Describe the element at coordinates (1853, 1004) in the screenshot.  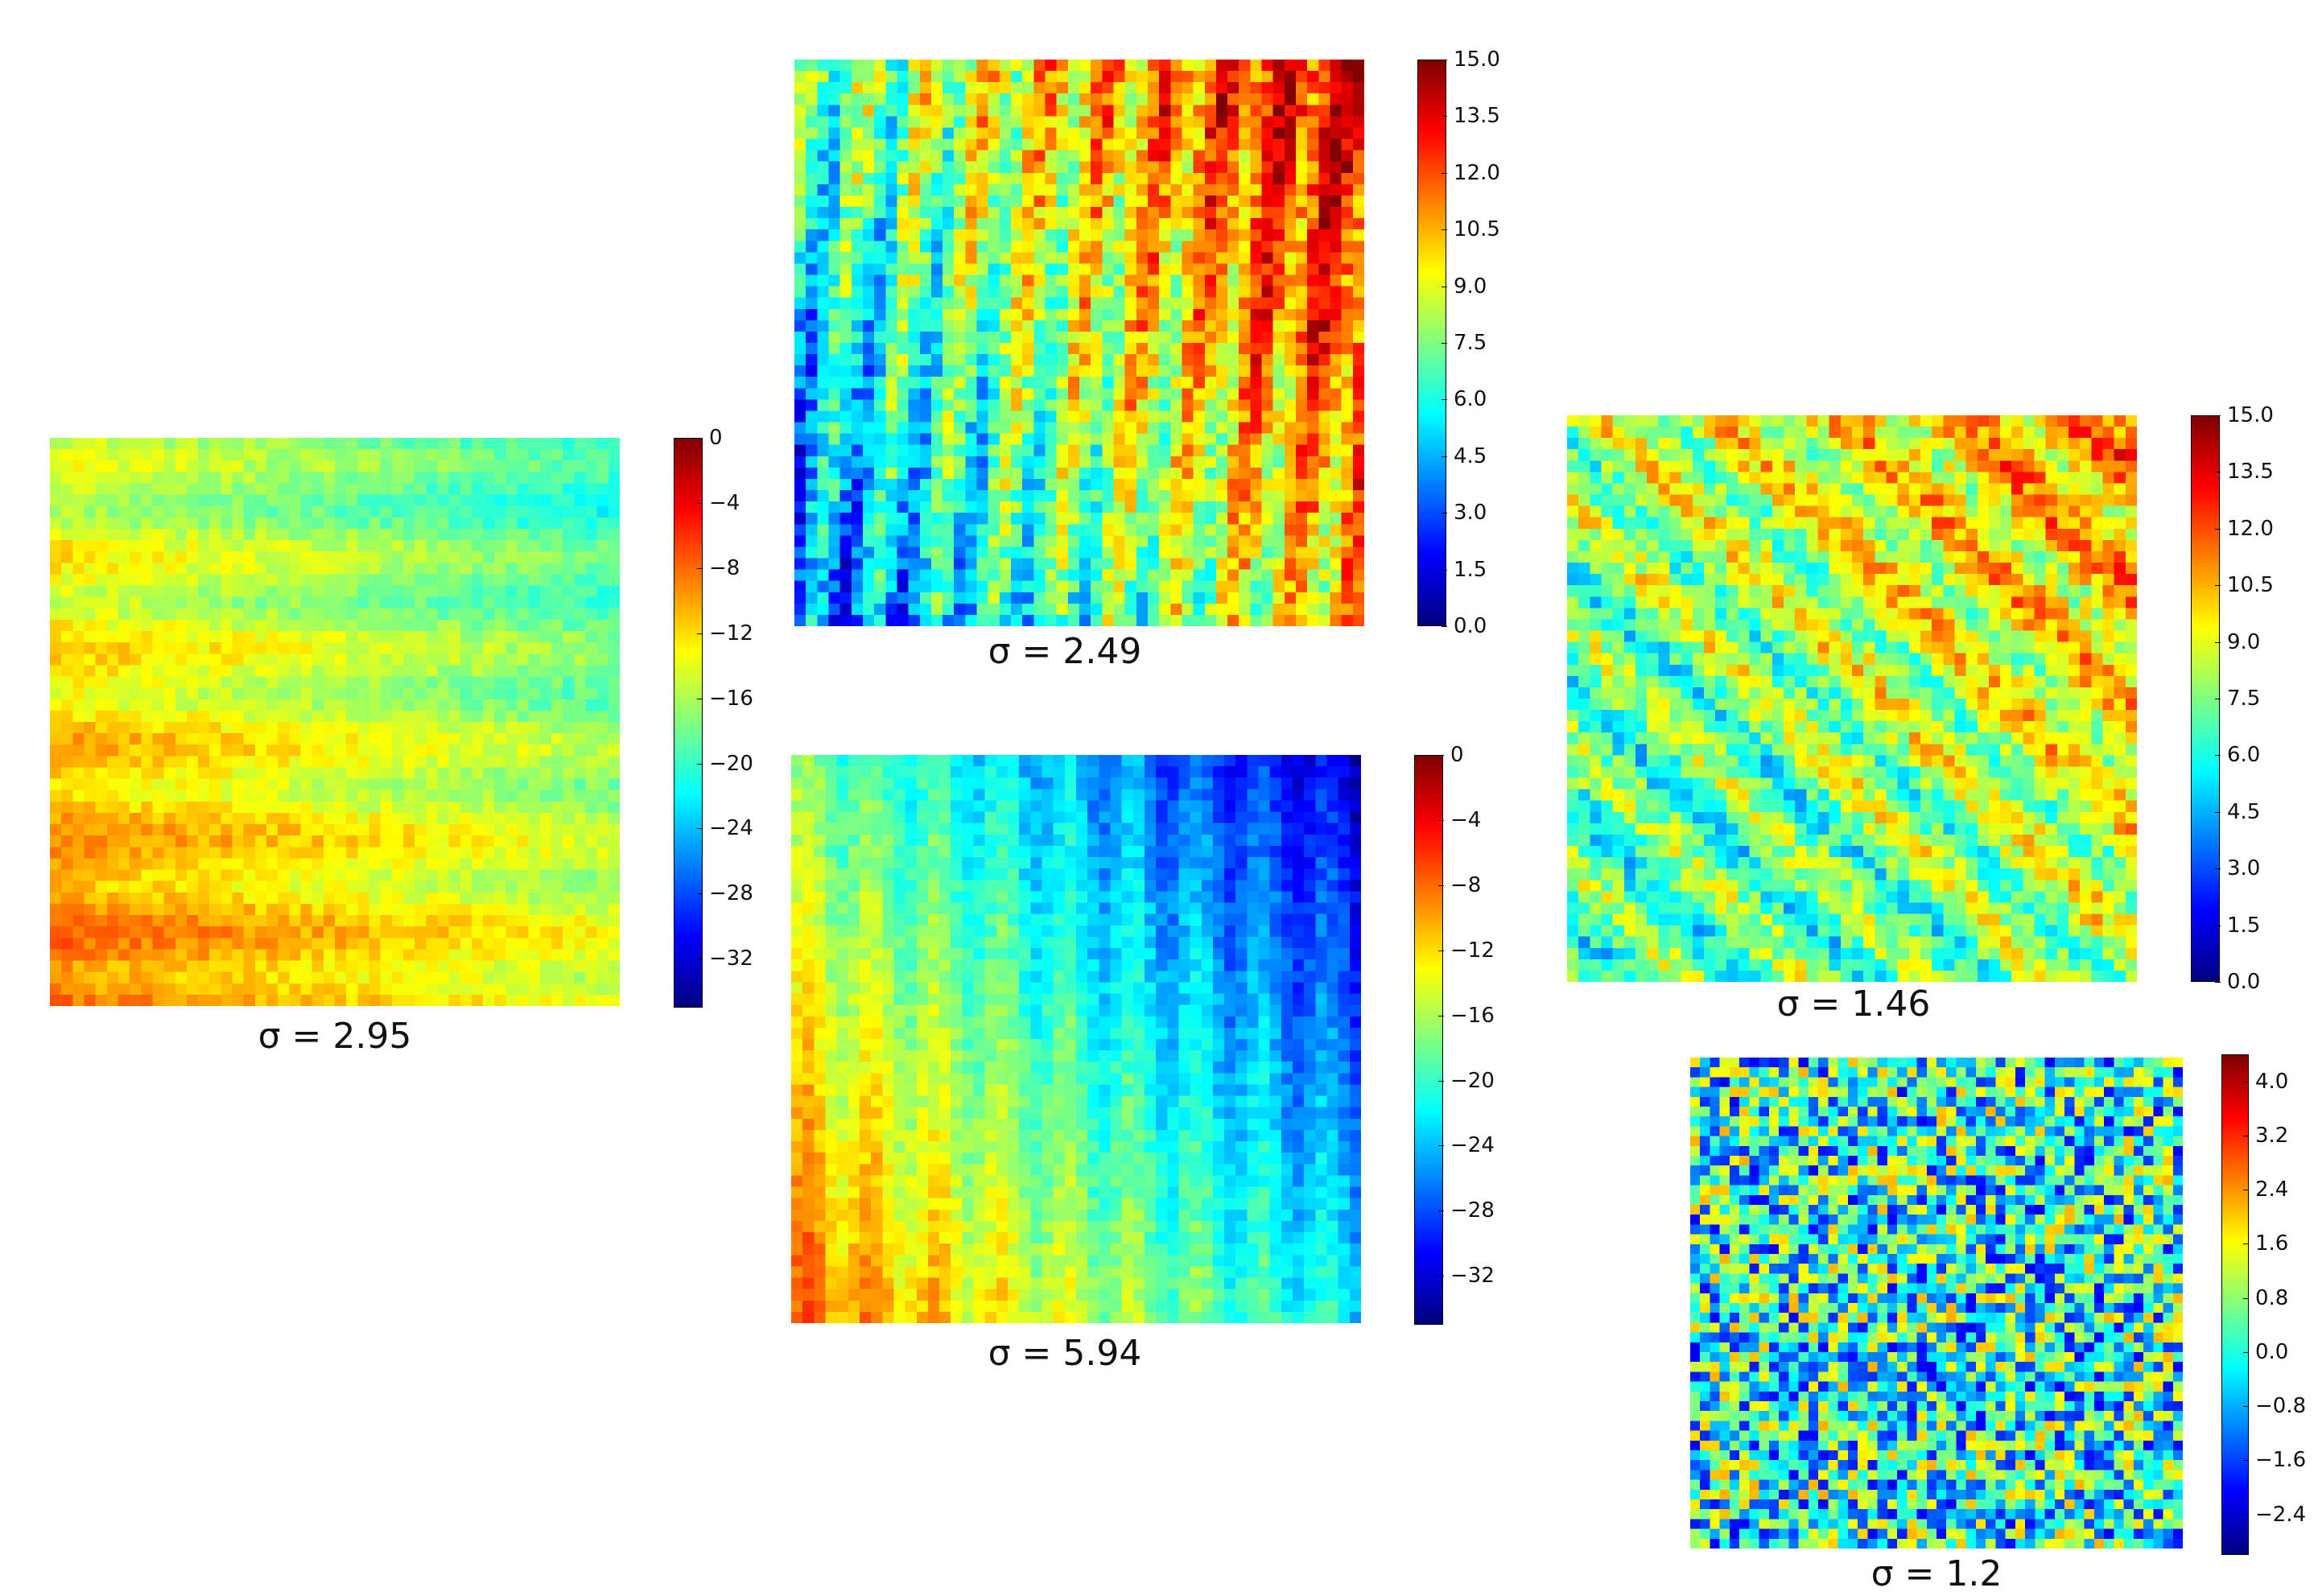
I see `heatmap-caption: σ = 1.46` at that location.